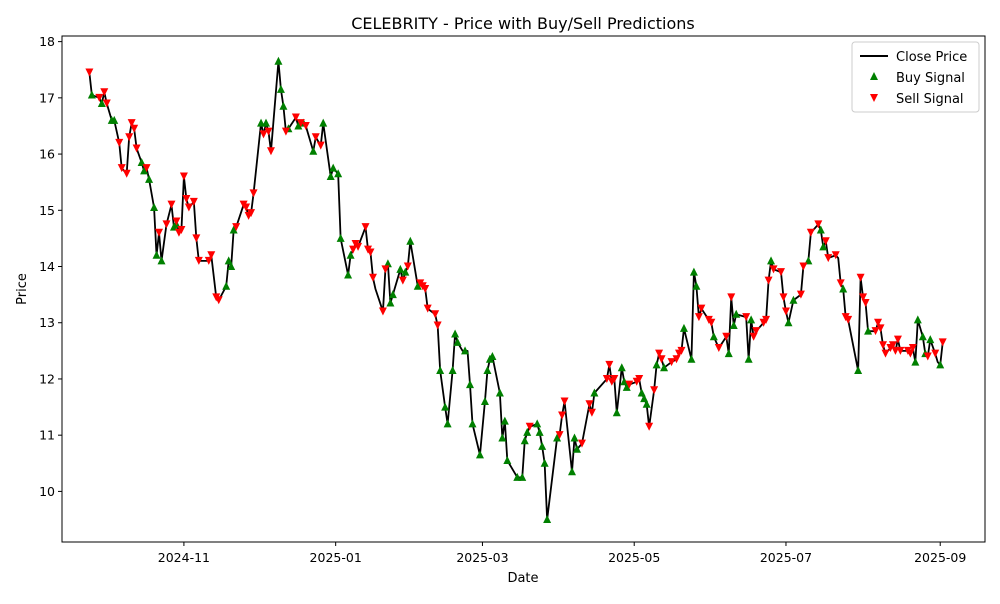 The width and height of the screenshot is (1000, 604). I want to click on y-axis-label: Price, so click(22, 289).